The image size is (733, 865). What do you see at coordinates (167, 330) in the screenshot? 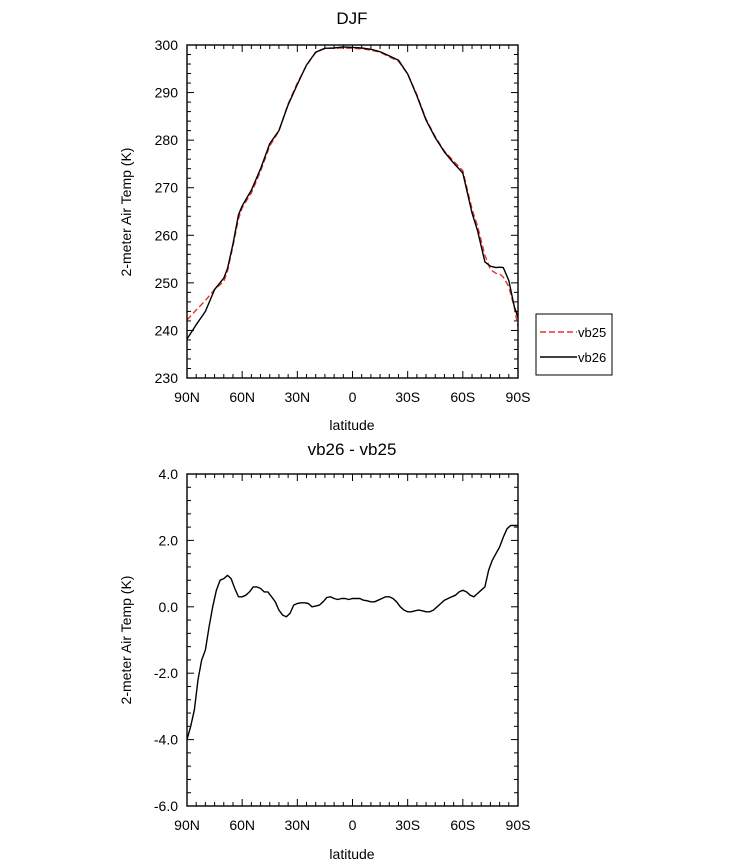
I see `top-y-tick-label: 240` at bounding box center [167, 330].